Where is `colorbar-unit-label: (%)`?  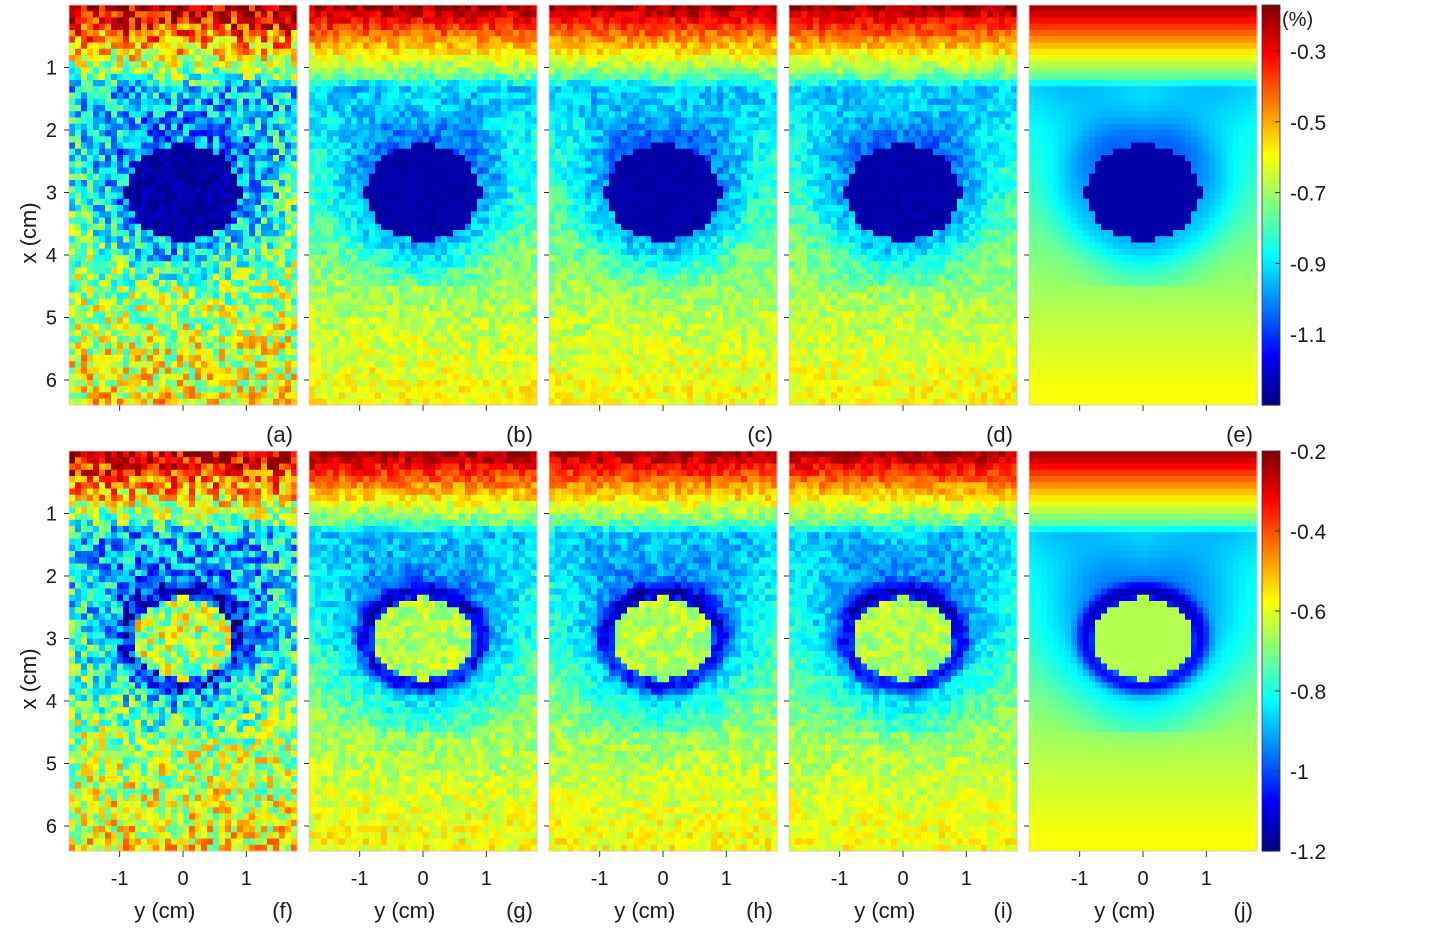
colorbar-unit-label: (%) is located at coordinates (1297, 20).